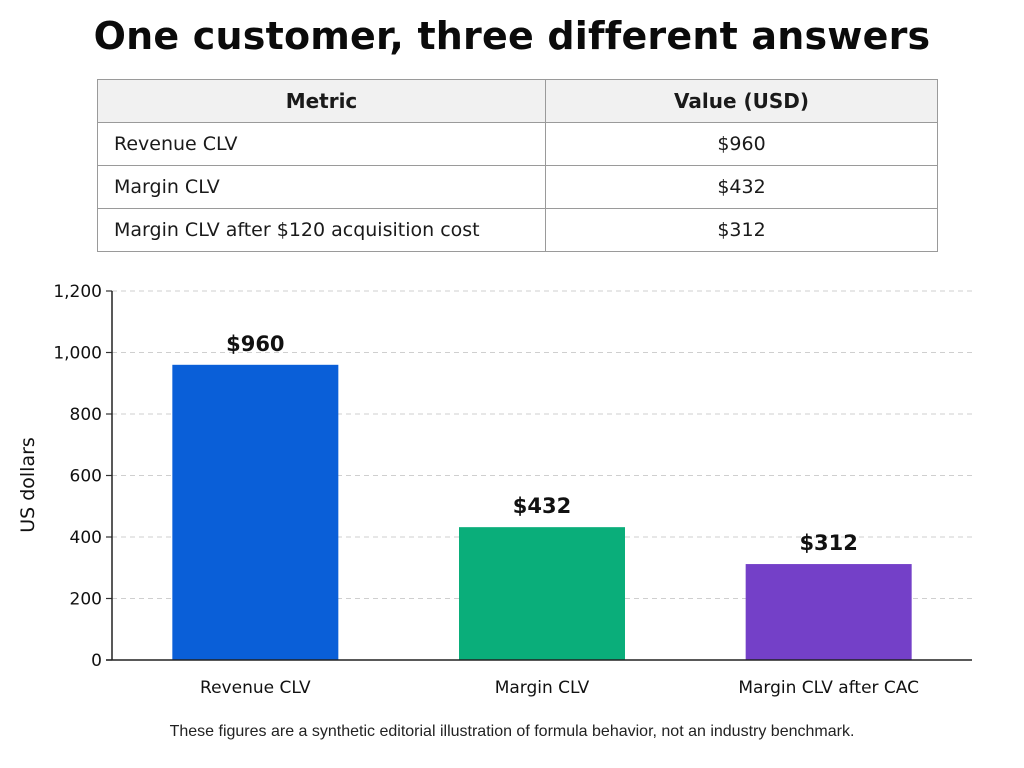 The height and width of the screenshot is (768, 1024). What do you see at coordinates (321, 230) in the screenshot?
I see `table-cell-metric: Margin CLV after $120 acquisition cost` at bounding box center [321, 230].